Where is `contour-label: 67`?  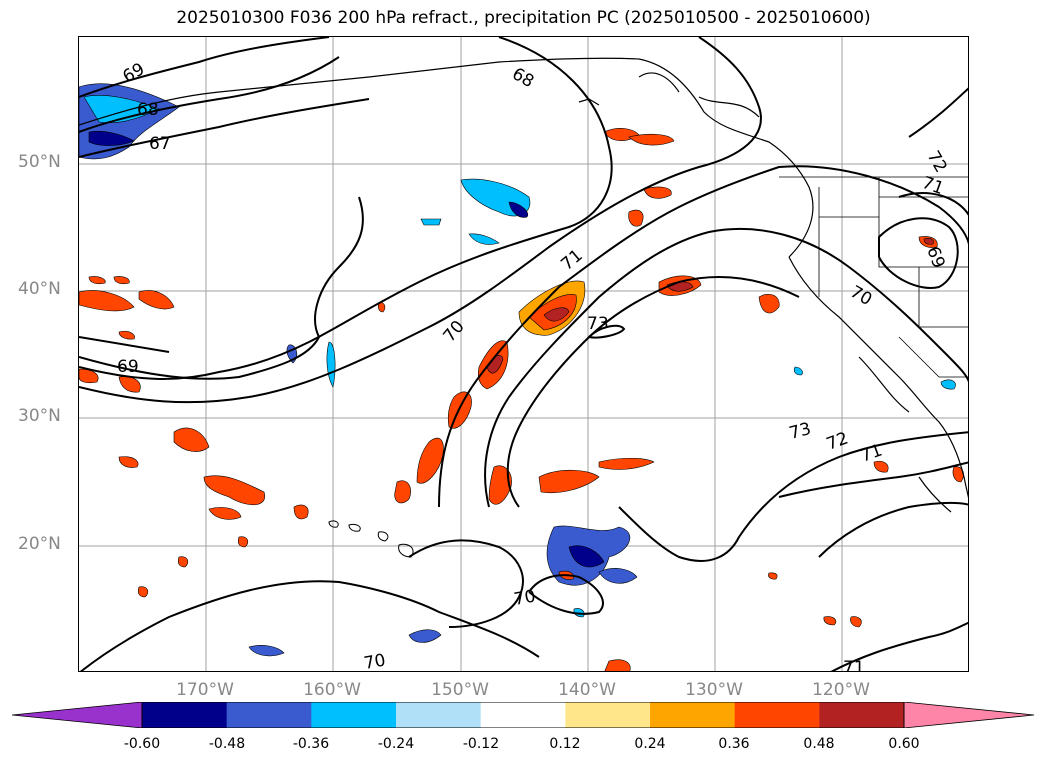
contour-label: 67 is located at coordinates (160, 144).